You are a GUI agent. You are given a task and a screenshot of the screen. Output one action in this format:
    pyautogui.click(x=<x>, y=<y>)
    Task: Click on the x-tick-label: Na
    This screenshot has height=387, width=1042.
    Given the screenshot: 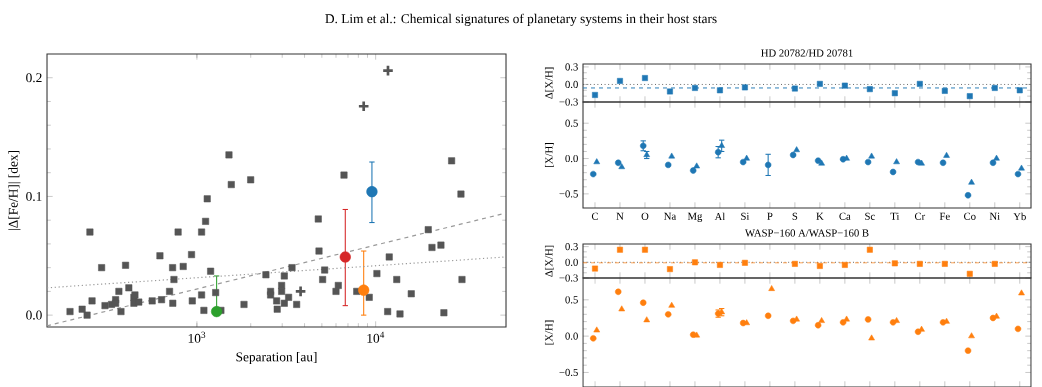 What is the action you would take?
    pyautogui.click(x=670, y=216)
    